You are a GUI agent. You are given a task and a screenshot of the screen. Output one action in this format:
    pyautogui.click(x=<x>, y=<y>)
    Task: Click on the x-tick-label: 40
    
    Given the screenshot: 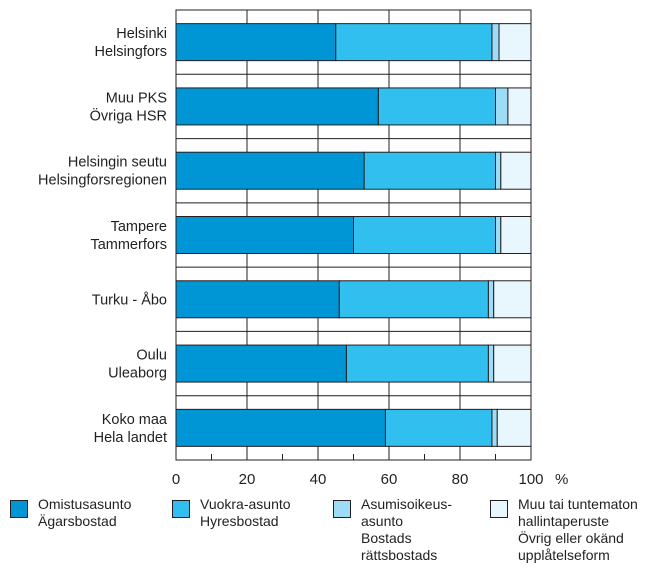 What is the action you would take?
    pyautogui.click(x=318, y=479)
    